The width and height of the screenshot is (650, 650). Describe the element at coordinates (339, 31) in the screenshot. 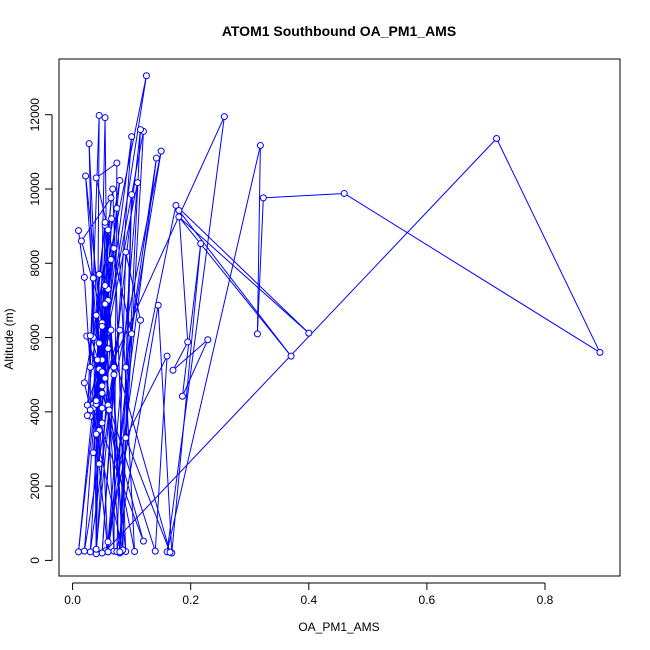

I see `chart-title: ATOM1 Southbound OA_PM1_AMS` at that location.